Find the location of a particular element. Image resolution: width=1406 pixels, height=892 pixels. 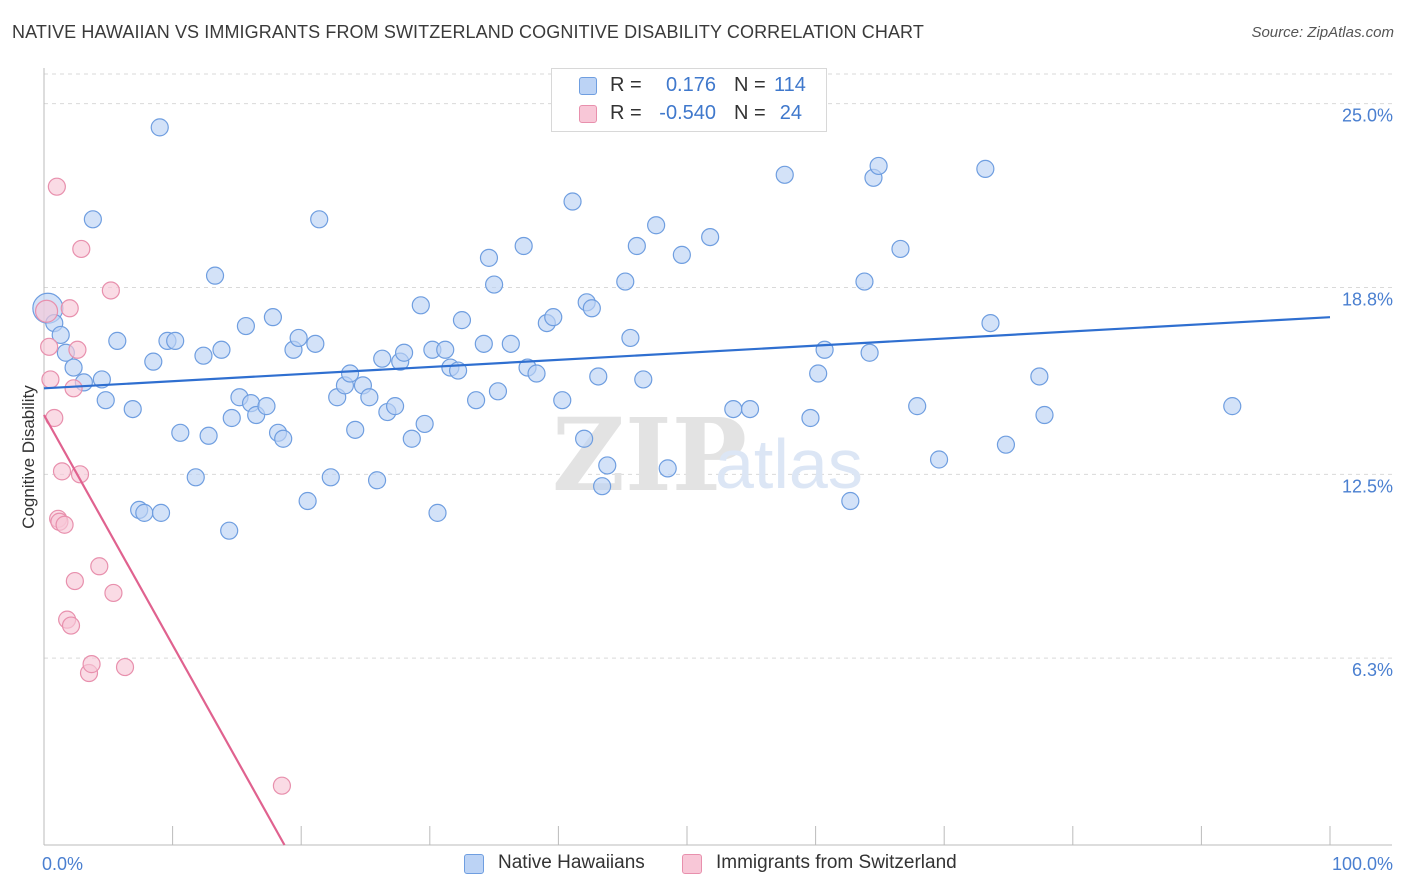

y-tick-label: 25.0% is located at coordinates (1367, 116).